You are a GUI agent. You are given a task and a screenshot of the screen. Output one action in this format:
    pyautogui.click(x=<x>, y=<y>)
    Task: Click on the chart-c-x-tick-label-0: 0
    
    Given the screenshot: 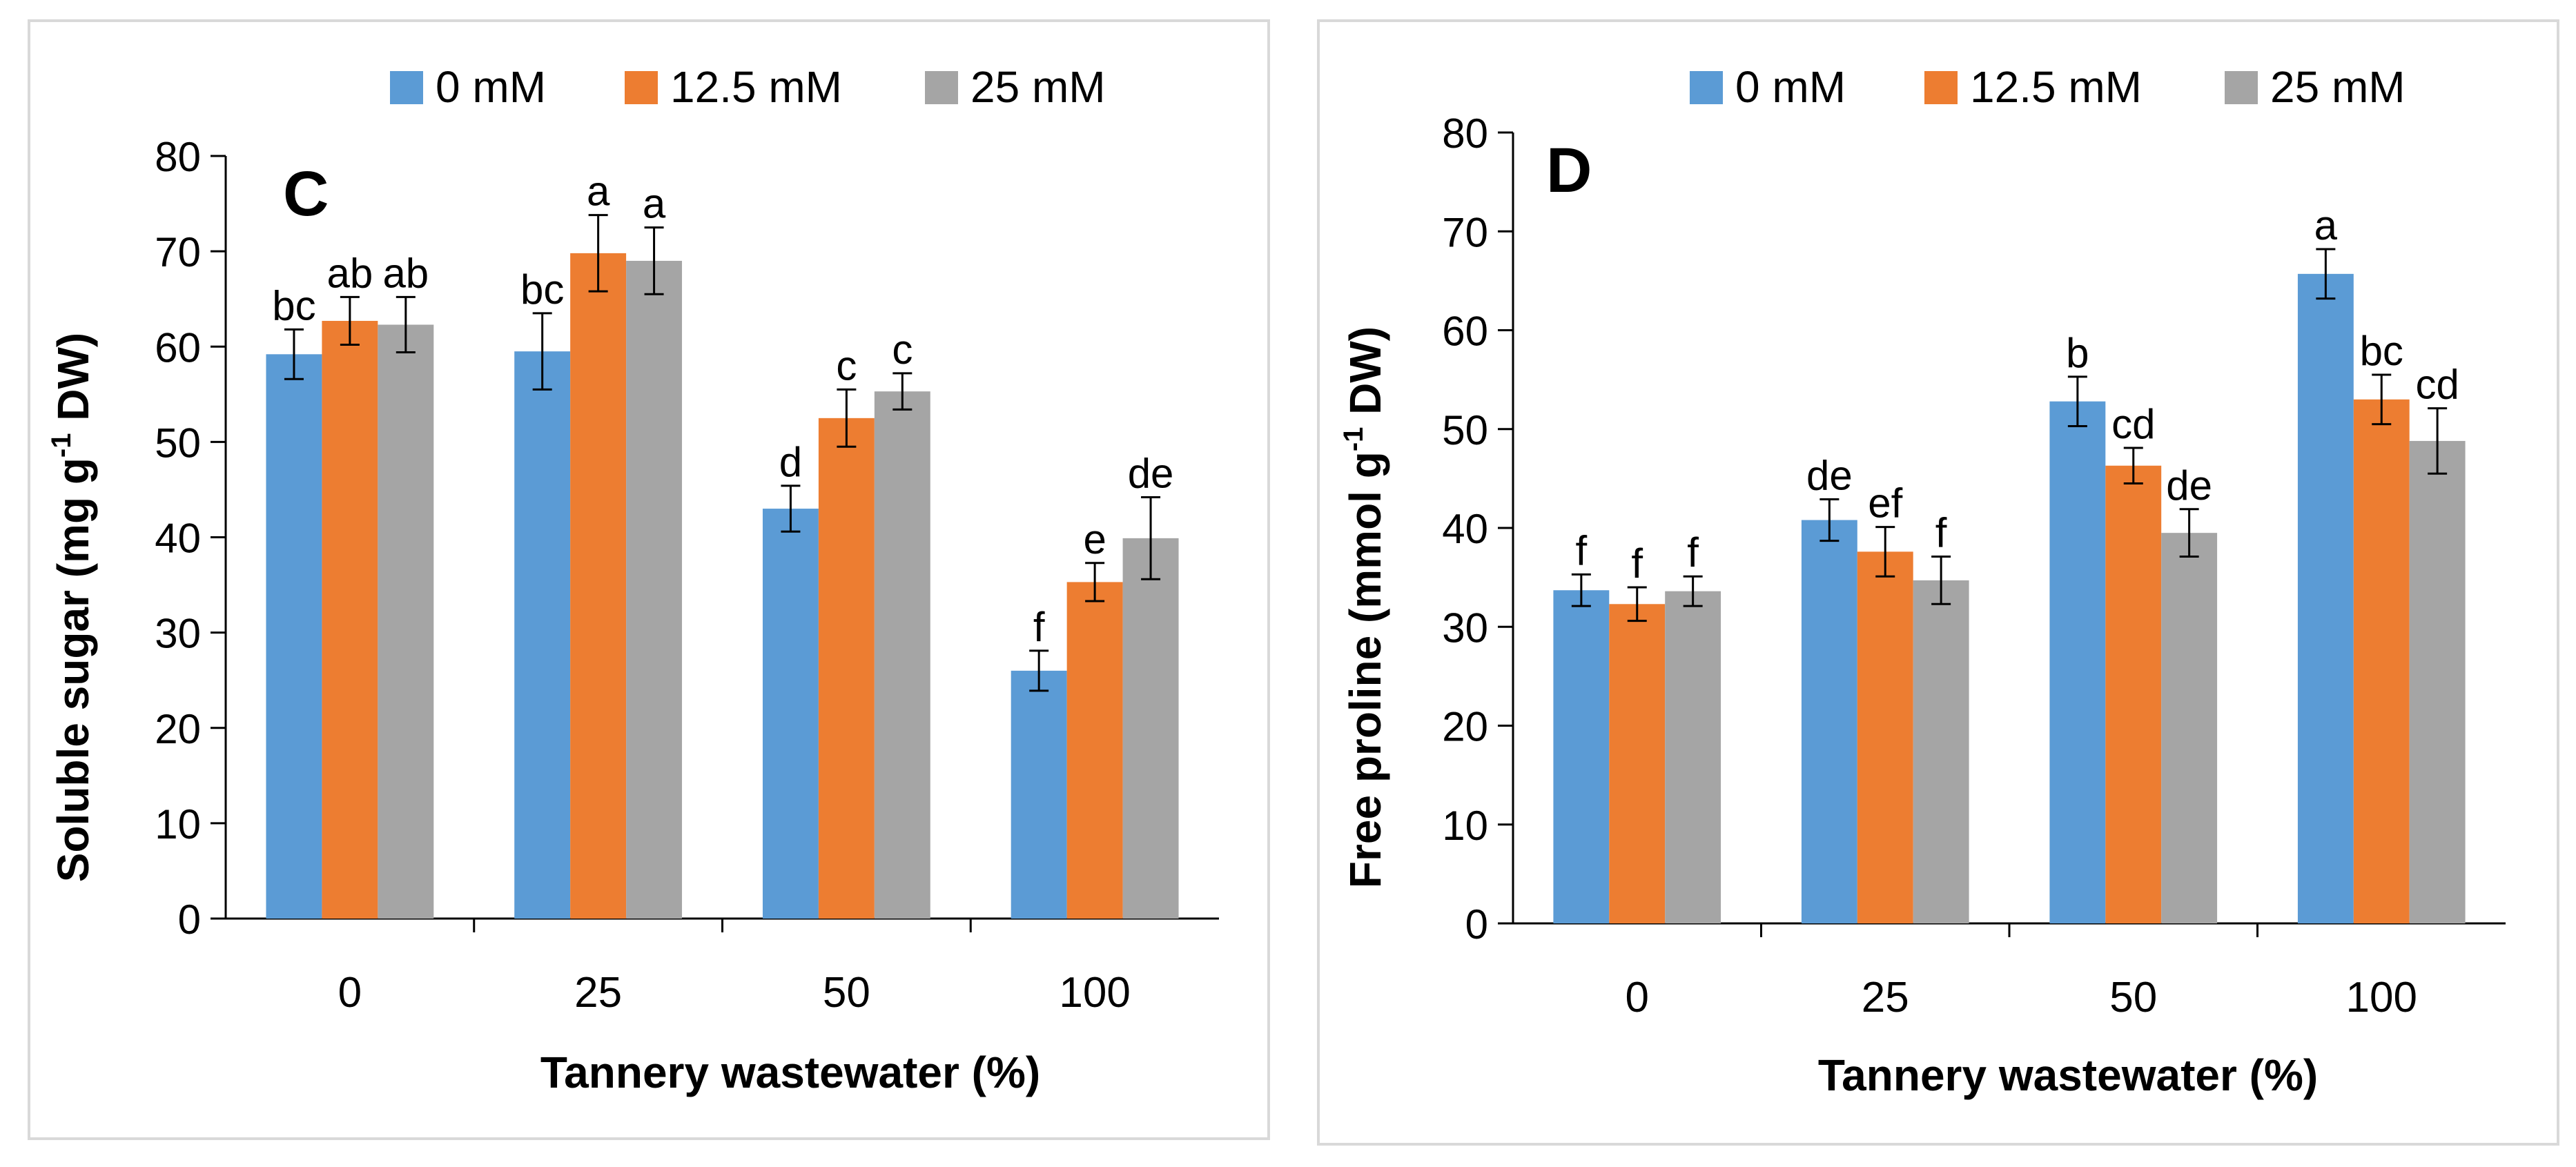 What is the action you would take?
    pyautogui.click(x=350, y=993)
    